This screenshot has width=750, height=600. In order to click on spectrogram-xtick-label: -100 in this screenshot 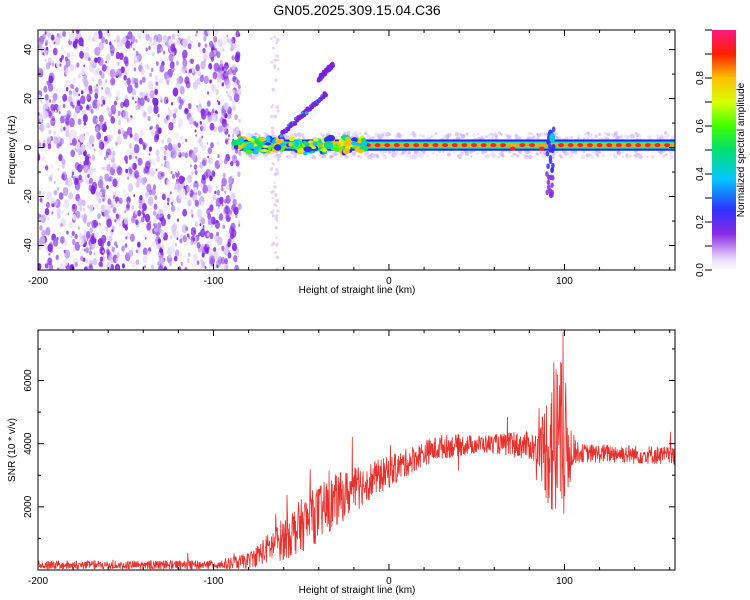, I will do `click(213, 281)`.